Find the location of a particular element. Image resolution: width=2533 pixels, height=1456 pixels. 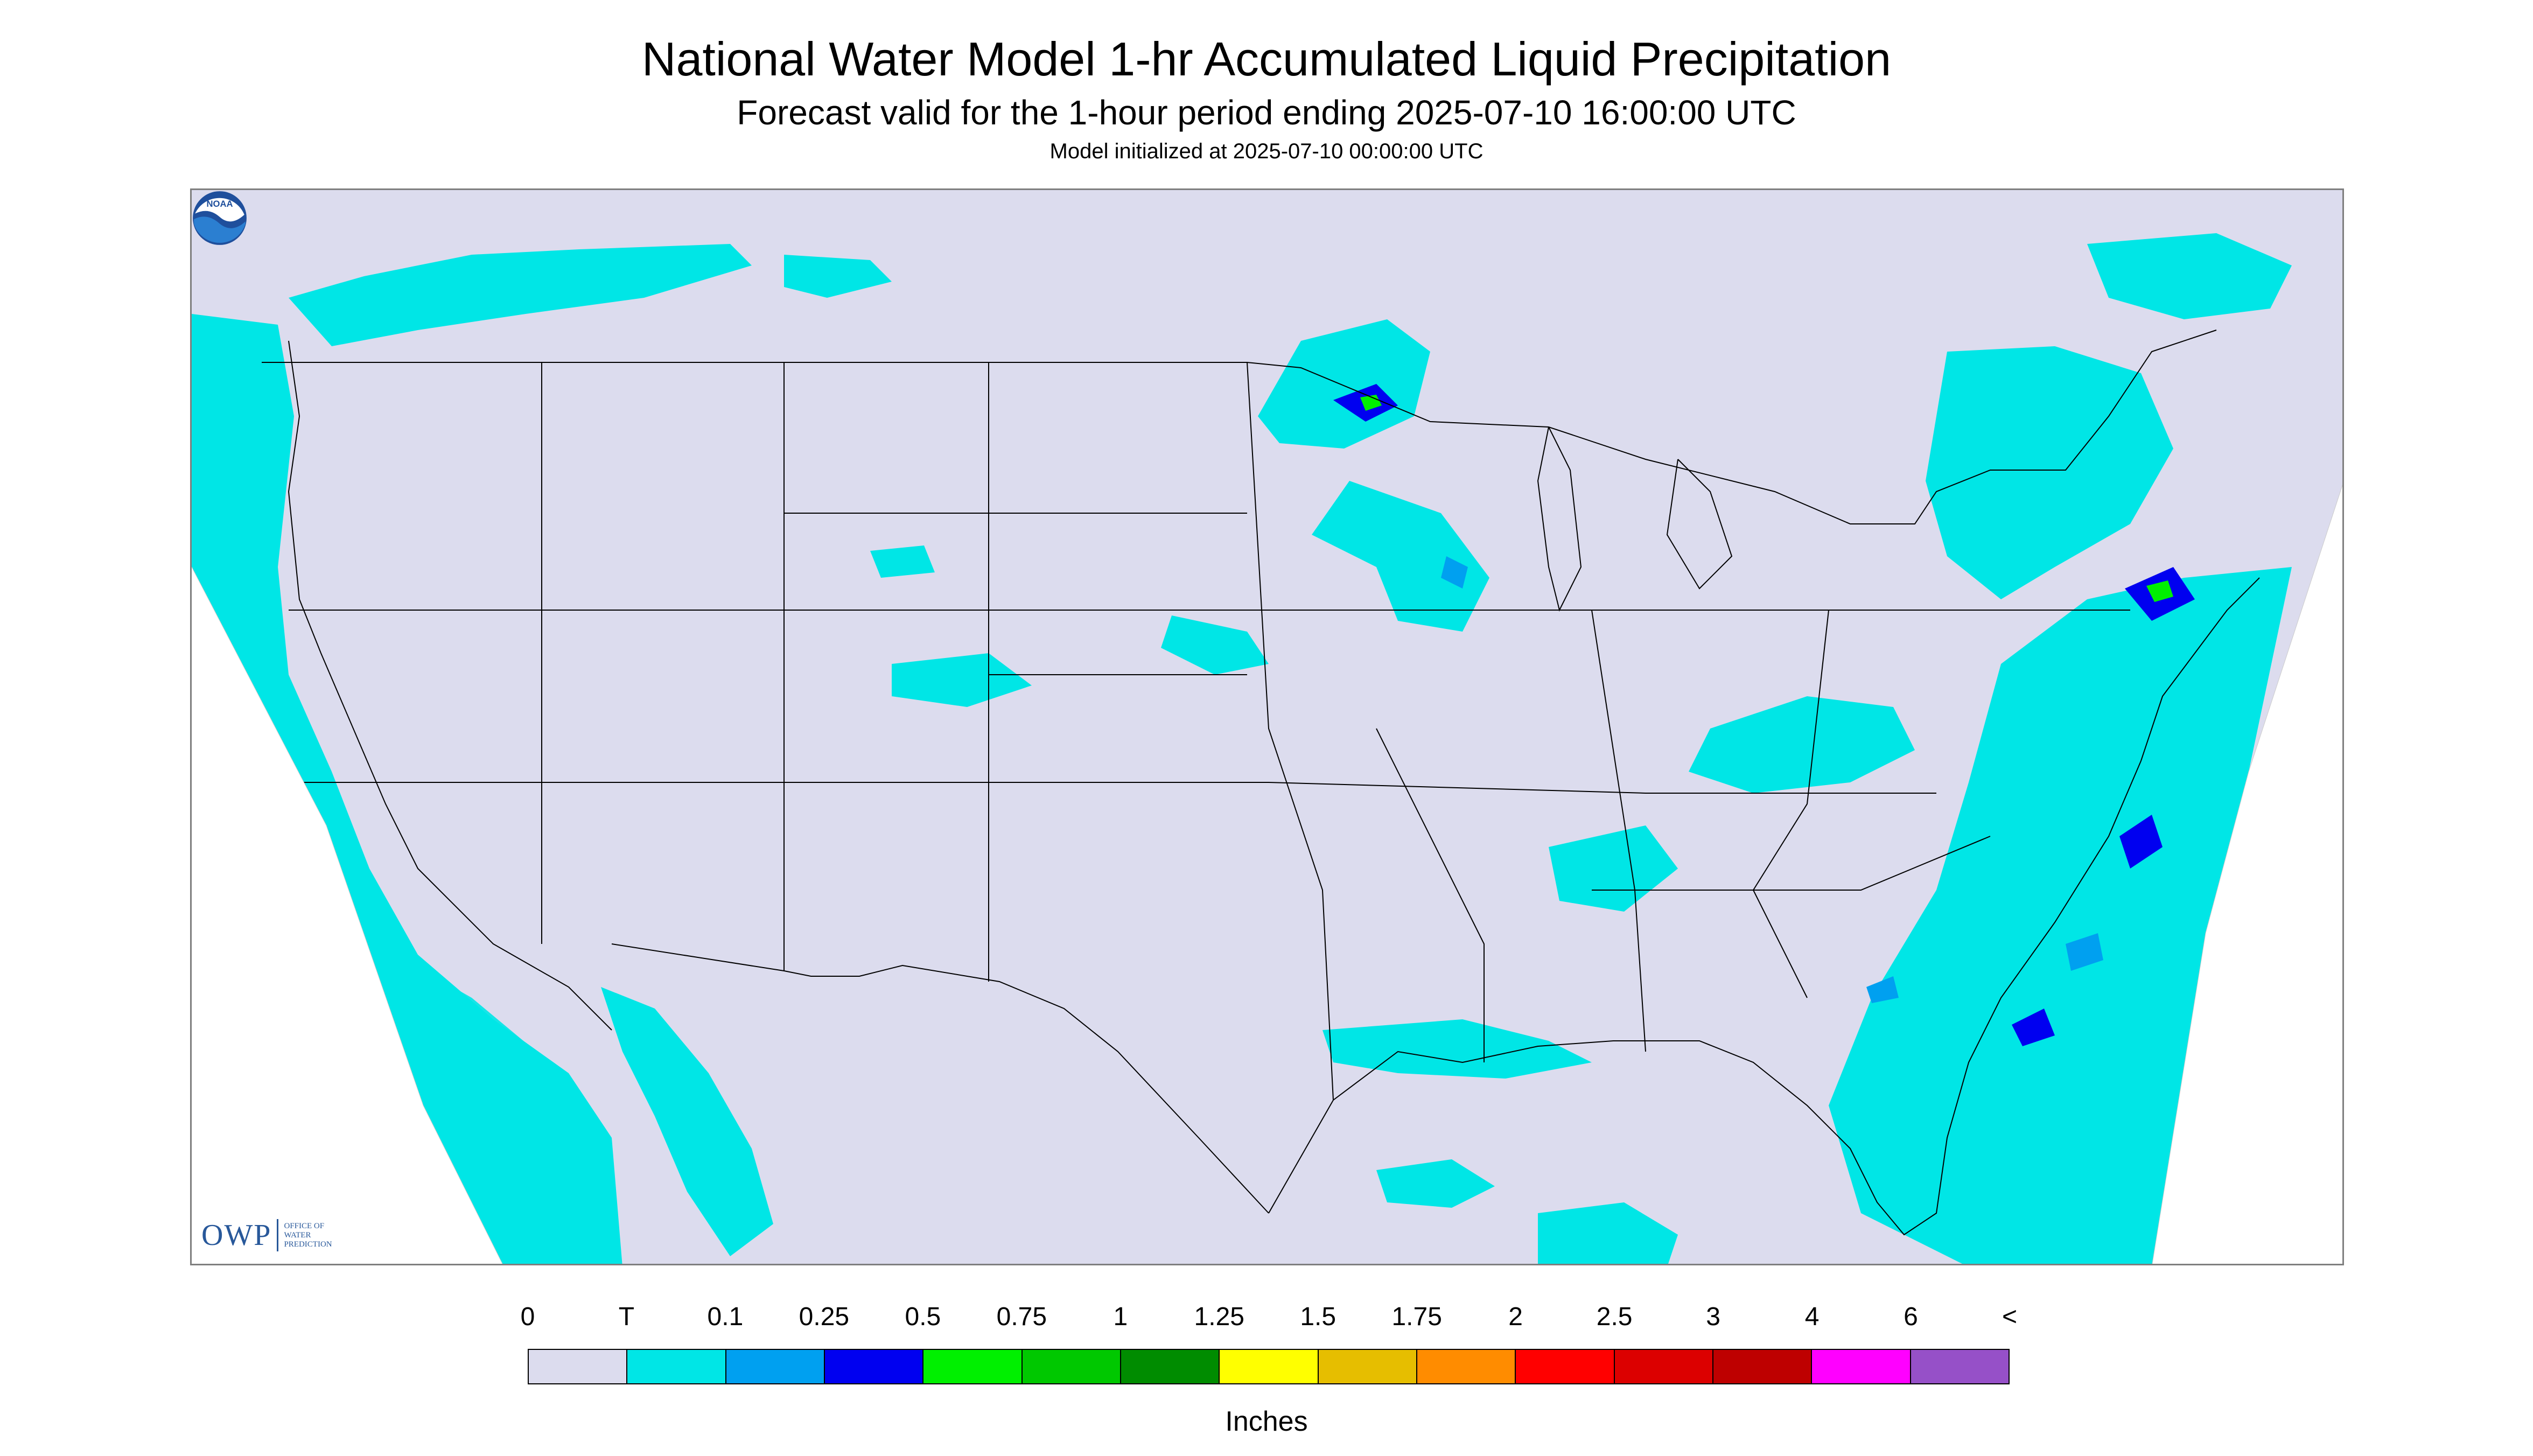

noaa-logo-text: NOAA is located at coordinates (220, 204).